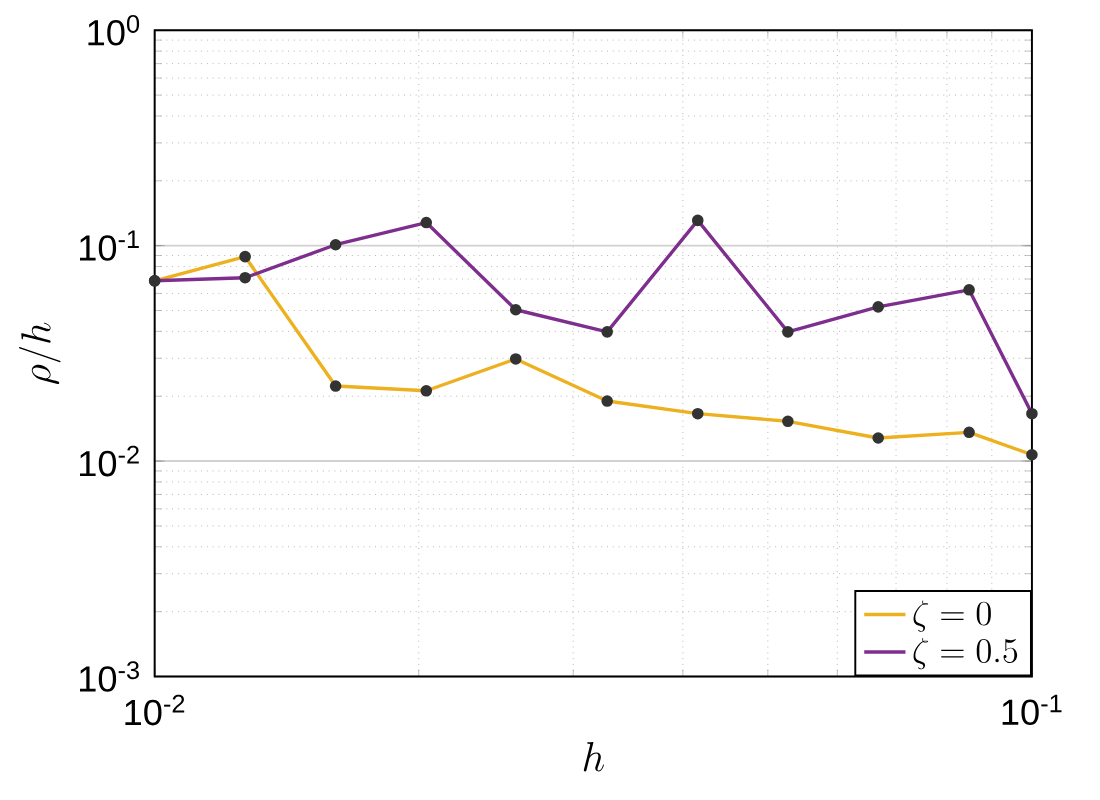 The width and height of the screenshot is (1100, 800). What do you see at coordinates (39, 353) in the screenshot?
I see `y-axis-title: $\rho/h$` at bounding box center [39, 353].